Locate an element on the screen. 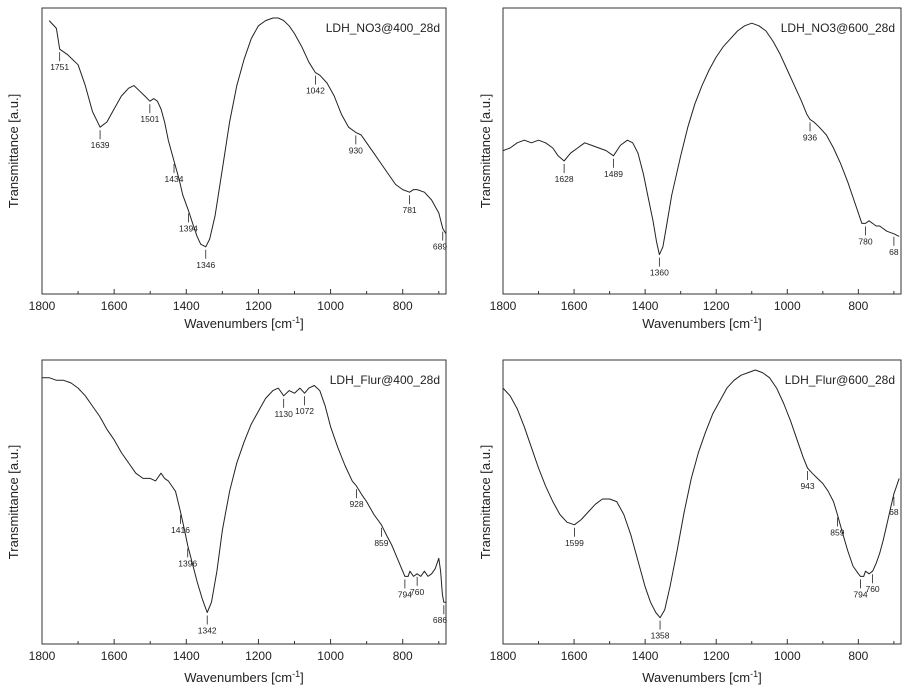  peak-label: 1346 is located at coordinates (205, 265).